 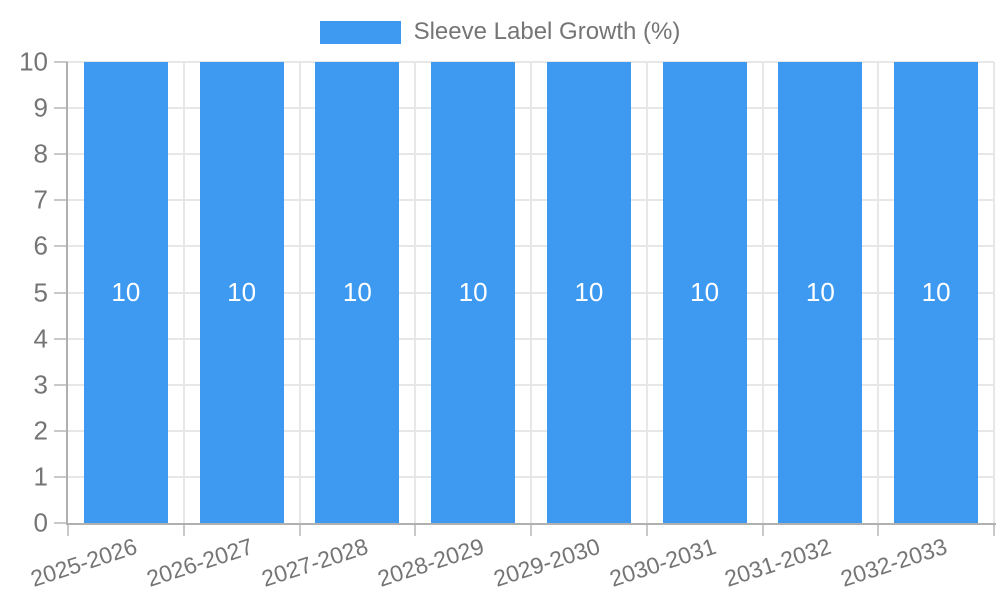 I want to click on x-tick-label: 2029-2030, so click(x=546, y=562).